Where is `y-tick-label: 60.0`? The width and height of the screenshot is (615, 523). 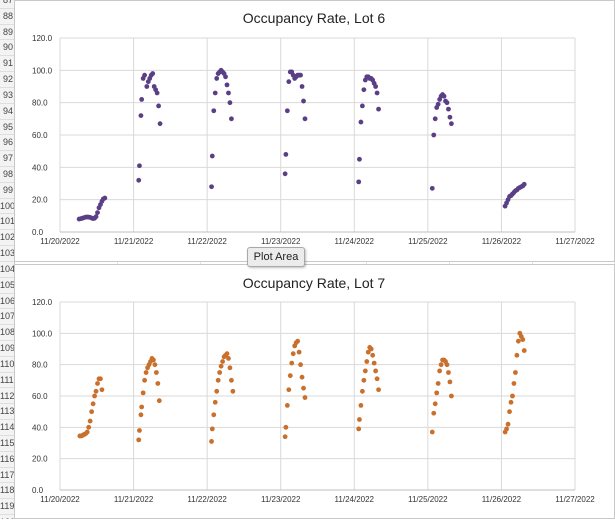 y-tick-label: 60.0 is located at coordinates (40, 135).